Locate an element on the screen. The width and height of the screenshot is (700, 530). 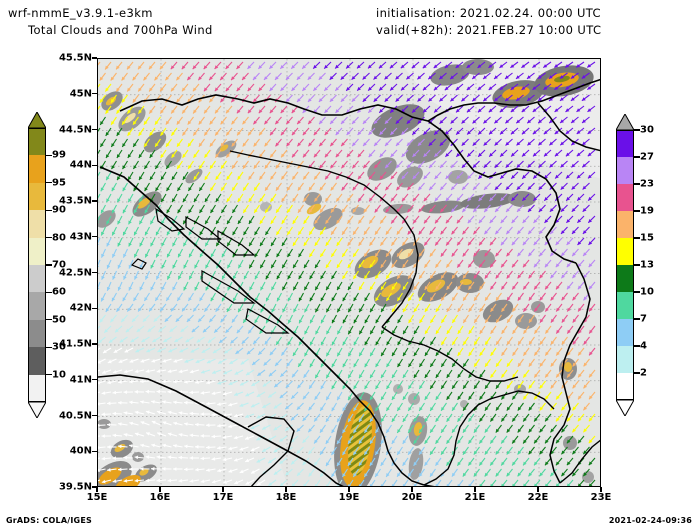
render-stamp: 2021-02-24-09:36 is located at coordinates (650, 520).